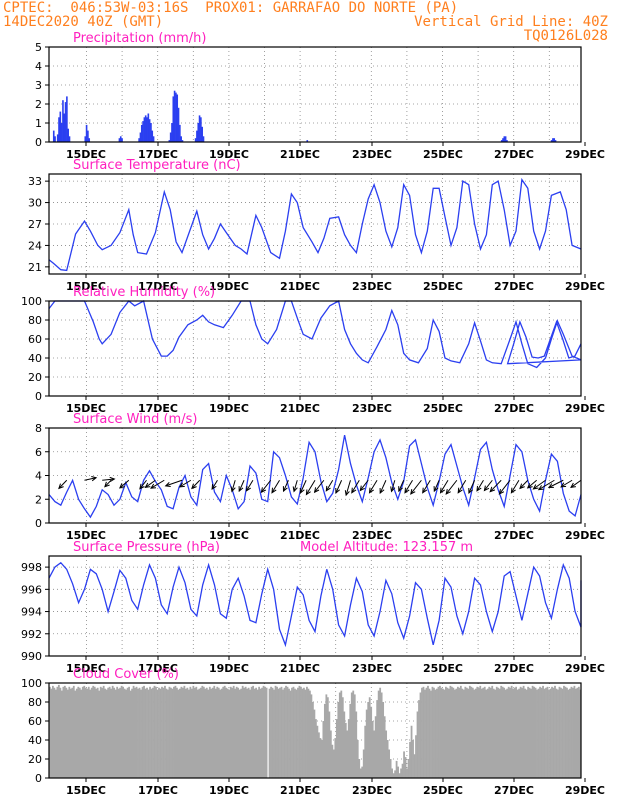 This screenshot has width=618, height=800. What do you see at coordinates (38, 47) in the screenshot?
I see `y-tick-label: 5` at bounding box center [38, 47].